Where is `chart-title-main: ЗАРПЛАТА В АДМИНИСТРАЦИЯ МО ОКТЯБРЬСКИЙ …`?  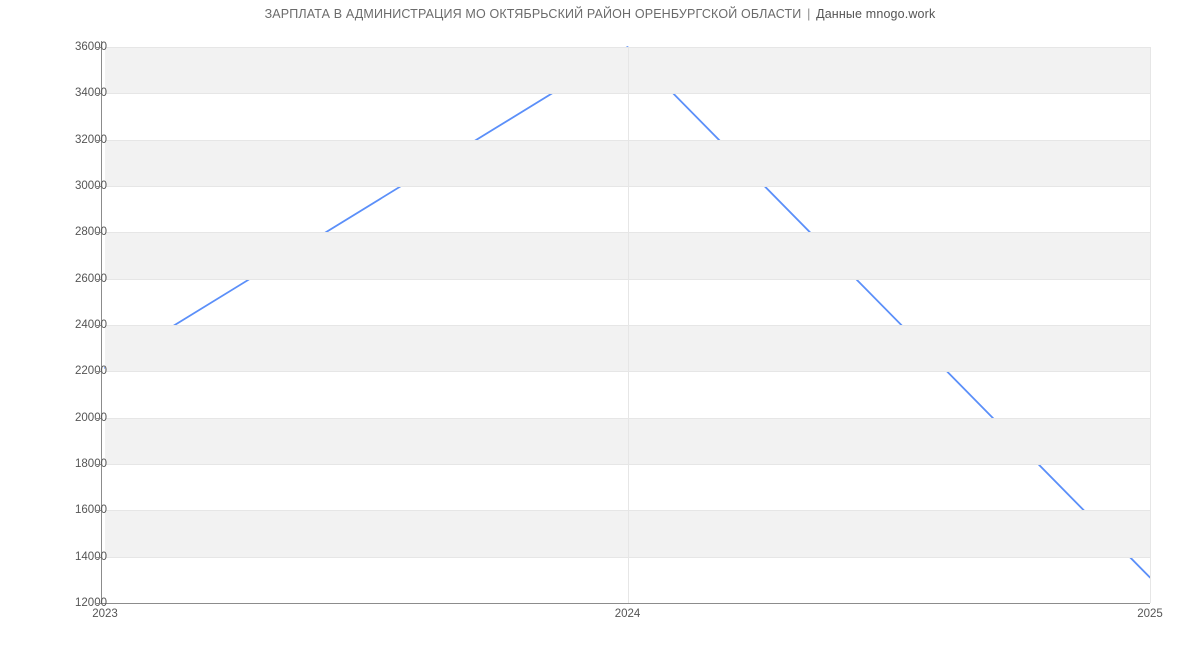 chart-title-main: ЗАРПЛАТА В АДМИНИСТРАЦИЯ МО ОКТЯБРЬСКИЙ … is located at coordinates (533, 14).